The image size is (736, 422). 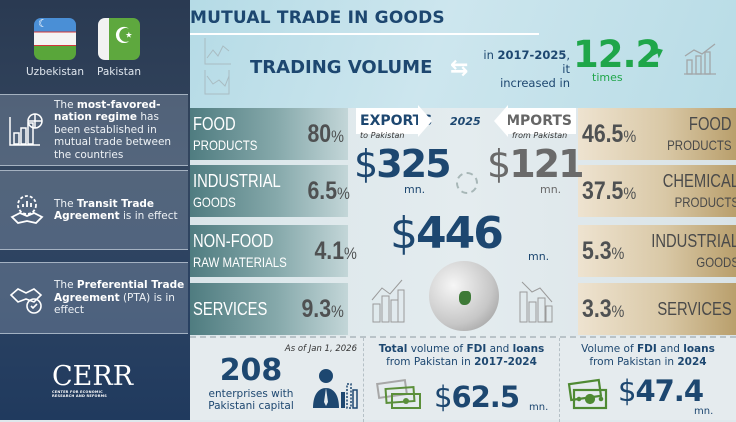 What do you see at coordinates (336, 250) in the screenshot?
I see `category-percent: 4.1%` at bounding box center [336, 250].